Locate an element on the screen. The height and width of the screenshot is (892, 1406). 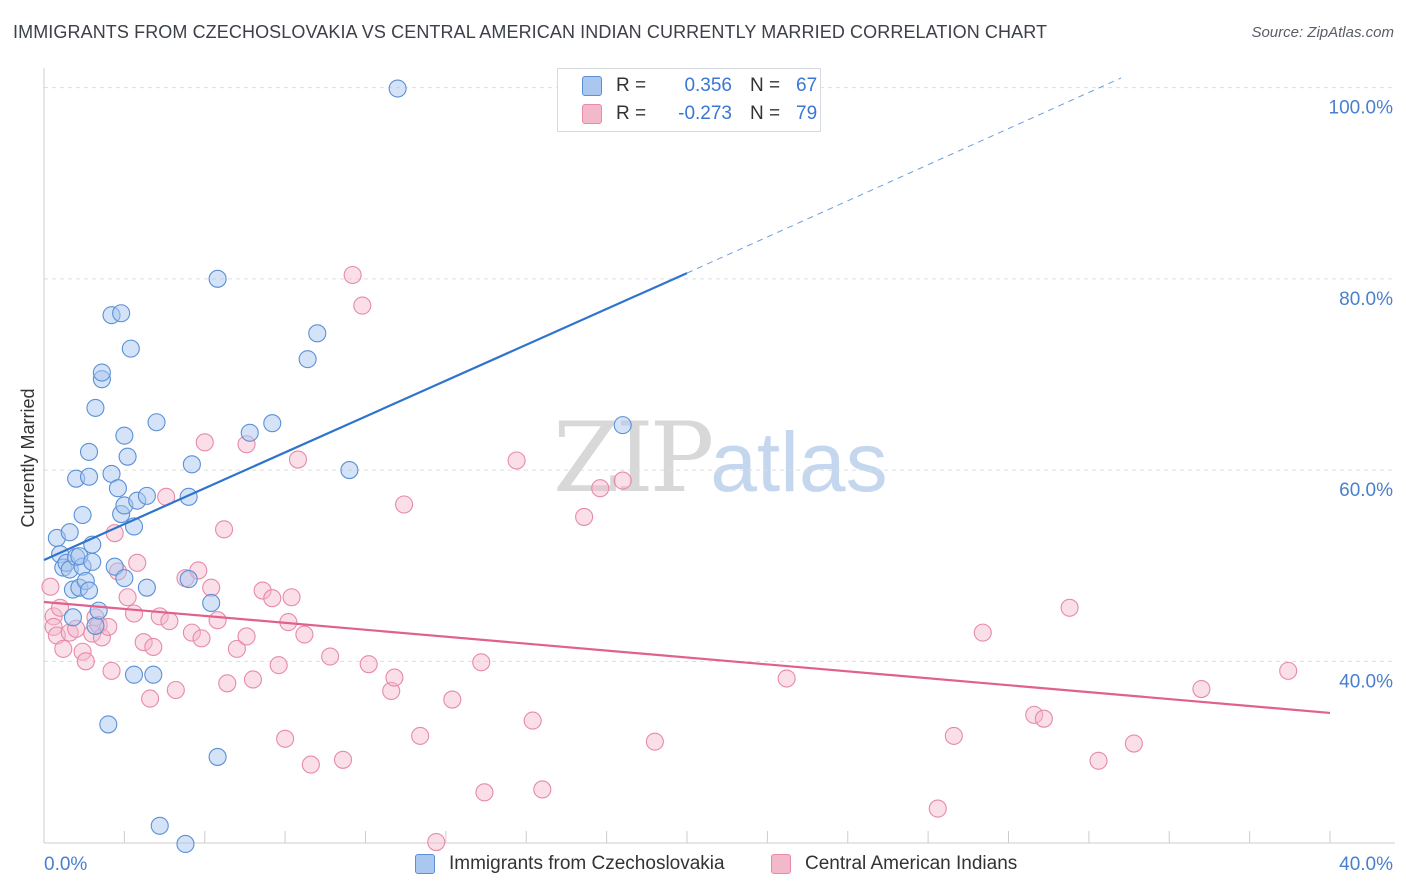
trend-line-czechoslovakia is located at coordinates (365, 416).